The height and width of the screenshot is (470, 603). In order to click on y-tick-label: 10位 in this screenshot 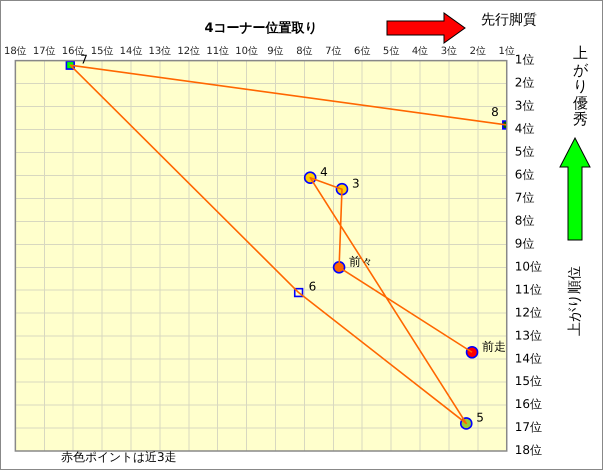, I will do `click(528, 266)`.